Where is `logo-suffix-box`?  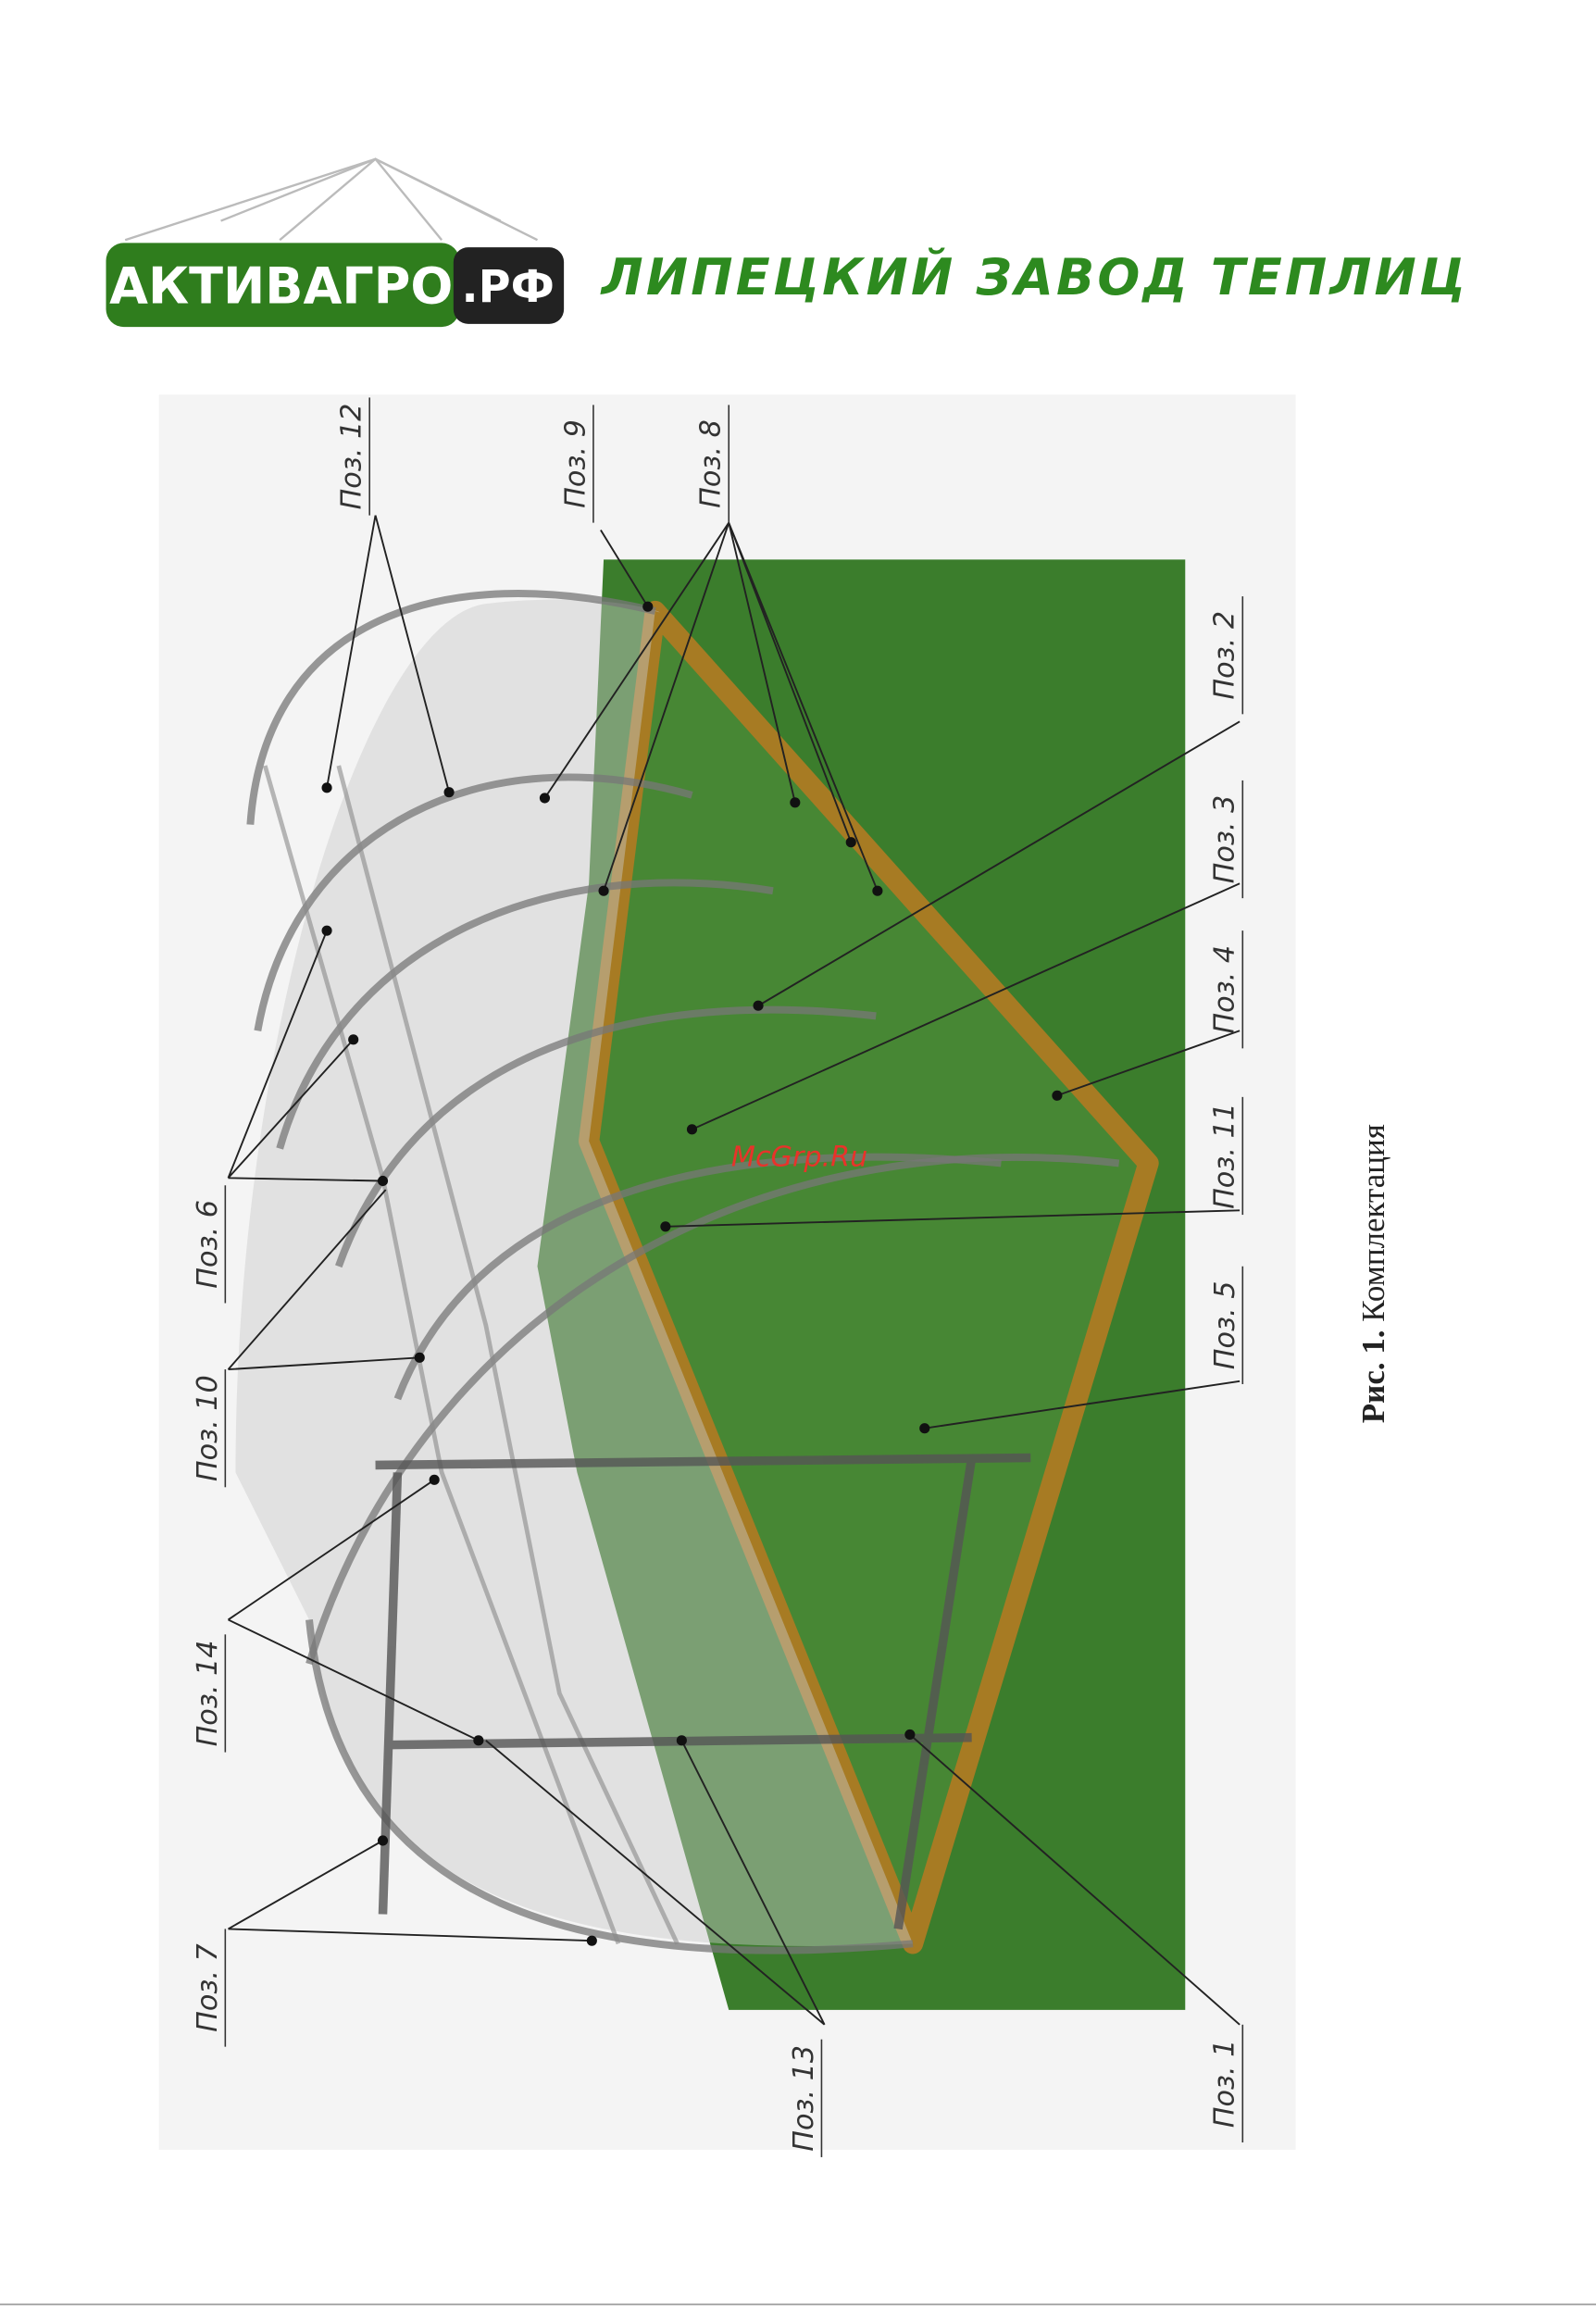
logo-suffix-box is located at coordinates (509, 285).